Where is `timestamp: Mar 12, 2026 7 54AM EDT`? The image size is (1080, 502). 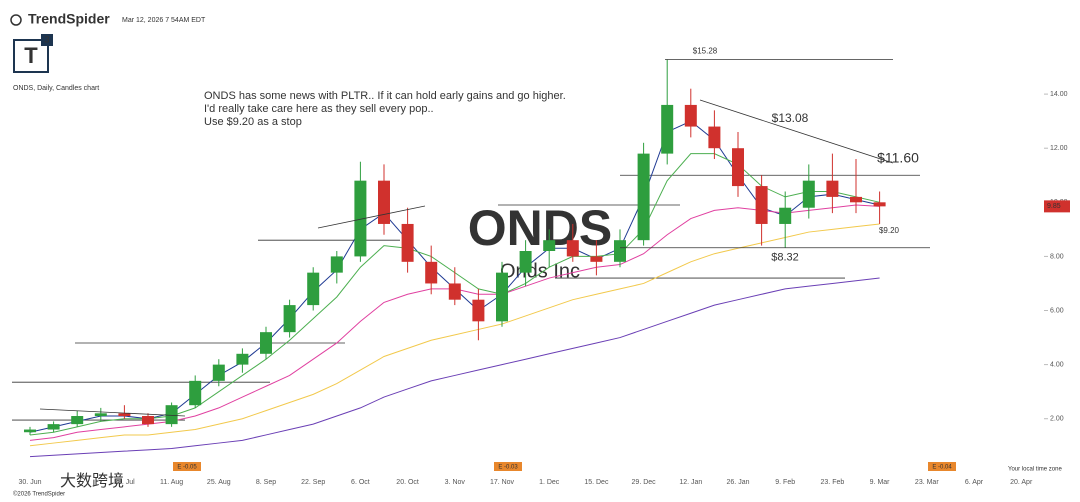
timestamp: Mar 12, 2026 7 54AM EDT is located at coordinates (164, 20).